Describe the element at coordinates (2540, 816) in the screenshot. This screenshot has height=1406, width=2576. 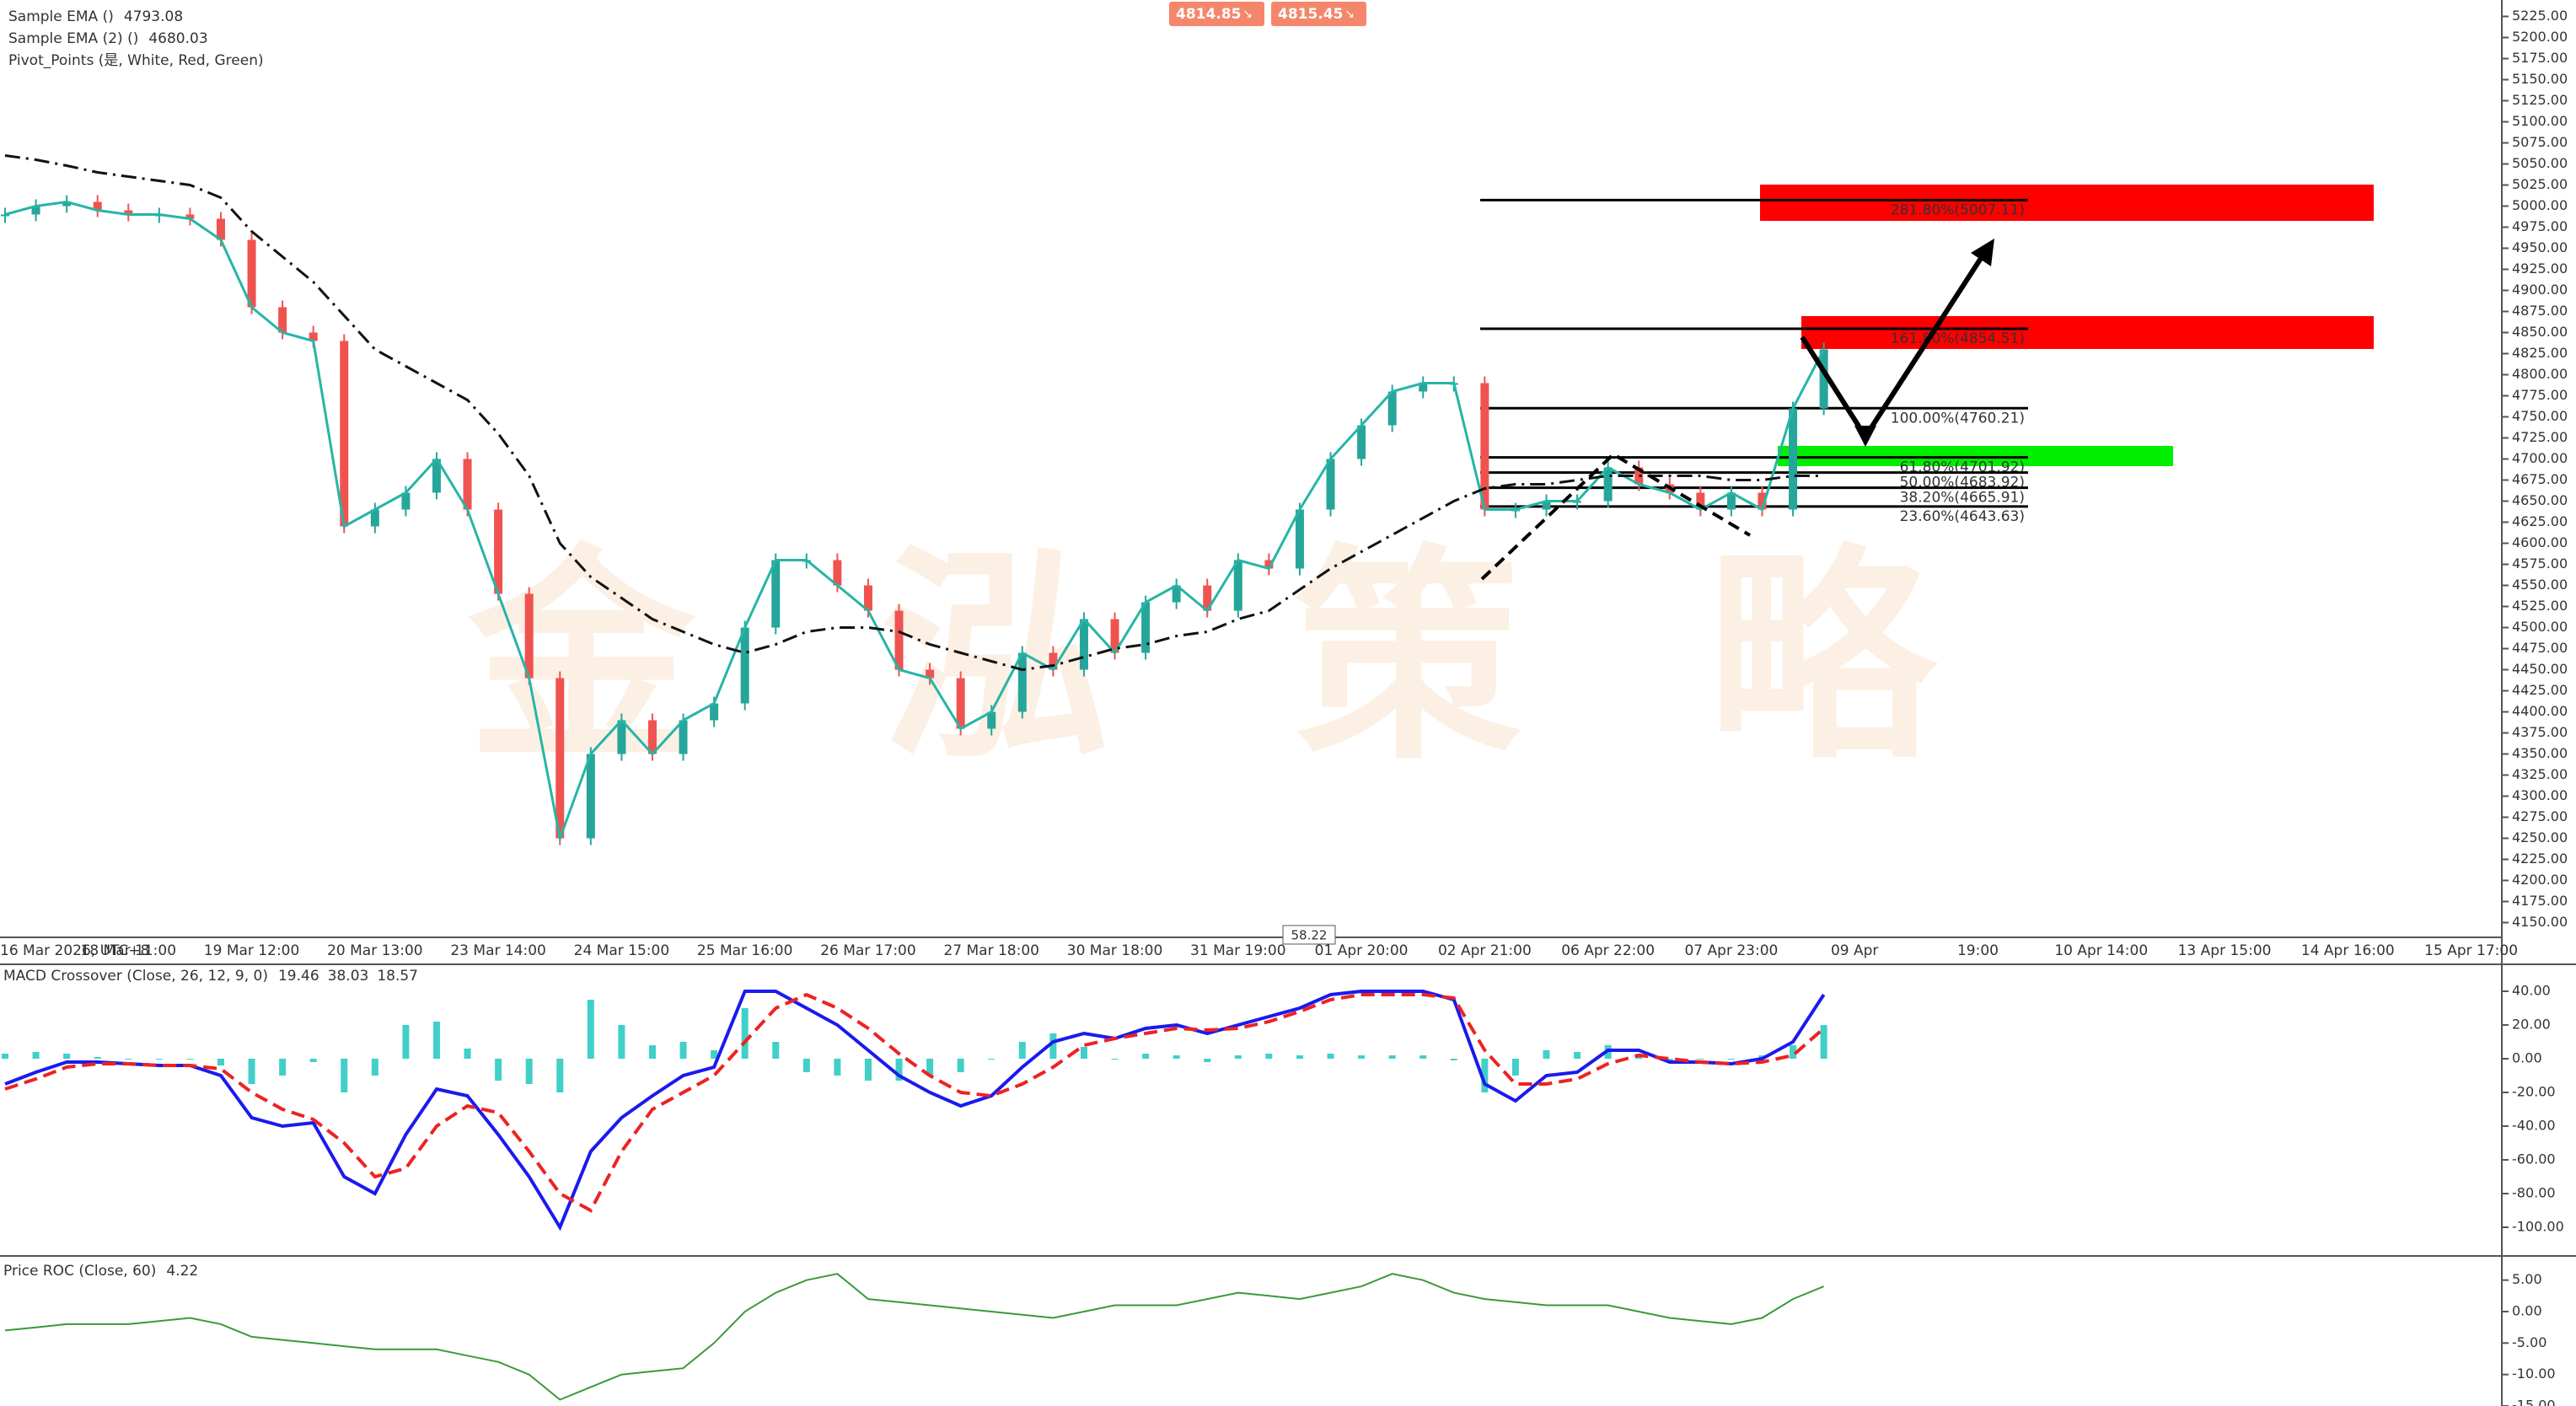
I see `y-tick-label: 4275.00` at that location.